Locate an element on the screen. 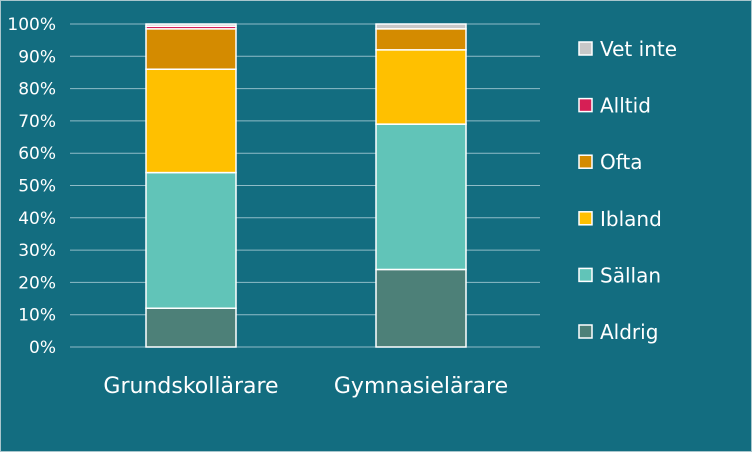  legend-label: Sällan is located at coordinates (630, 275).